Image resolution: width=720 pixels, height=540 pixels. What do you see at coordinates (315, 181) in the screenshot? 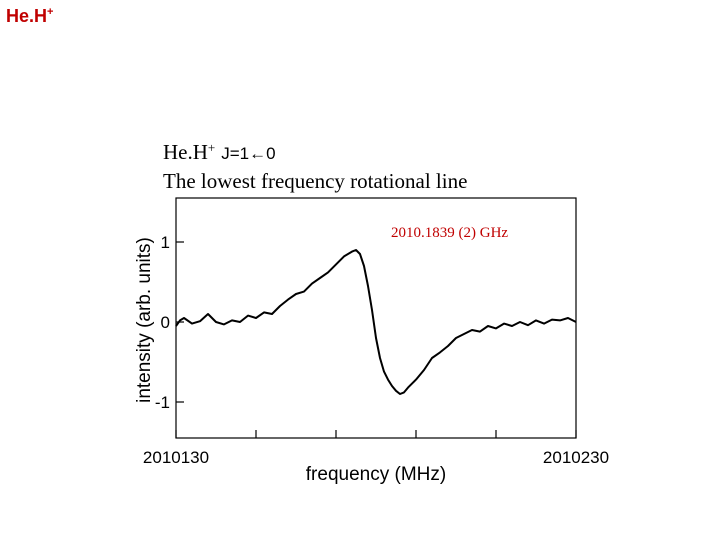
I see `chart-heading-line2: The lowest frequency rotational line` at bounding box center [315, 181].